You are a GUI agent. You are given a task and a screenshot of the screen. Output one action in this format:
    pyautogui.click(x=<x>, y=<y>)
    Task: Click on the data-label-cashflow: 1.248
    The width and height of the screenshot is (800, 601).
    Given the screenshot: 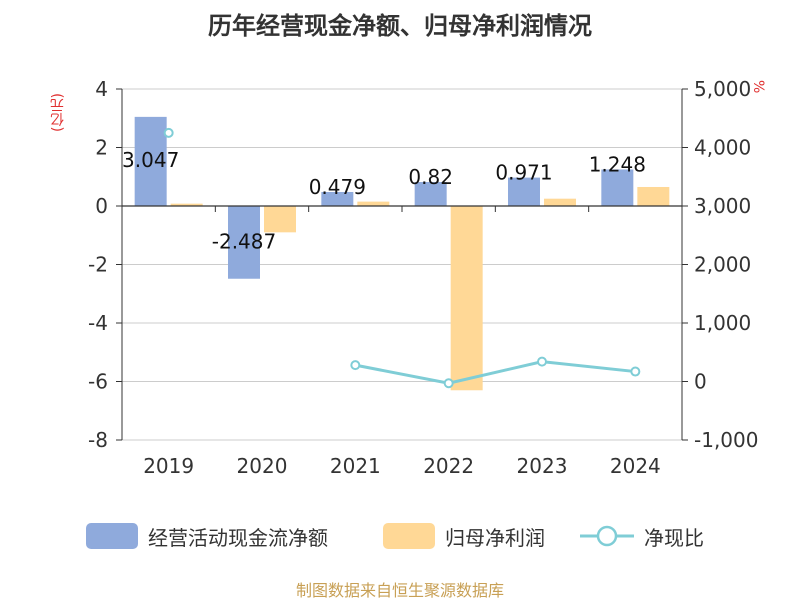 What is the action you would take?
    pyautogui.click(x=617, y=164)
    